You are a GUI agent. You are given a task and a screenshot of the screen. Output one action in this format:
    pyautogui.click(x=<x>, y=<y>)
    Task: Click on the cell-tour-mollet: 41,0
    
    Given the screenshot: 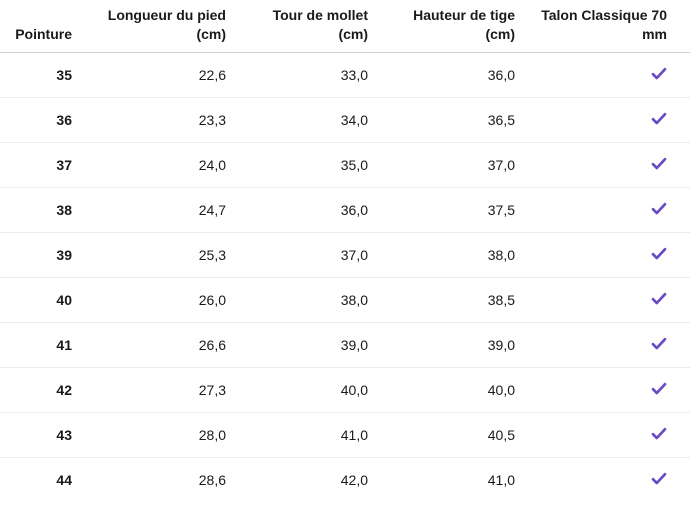 What is the action you would take?
    pyautogui.click(x=297, y=435)
    